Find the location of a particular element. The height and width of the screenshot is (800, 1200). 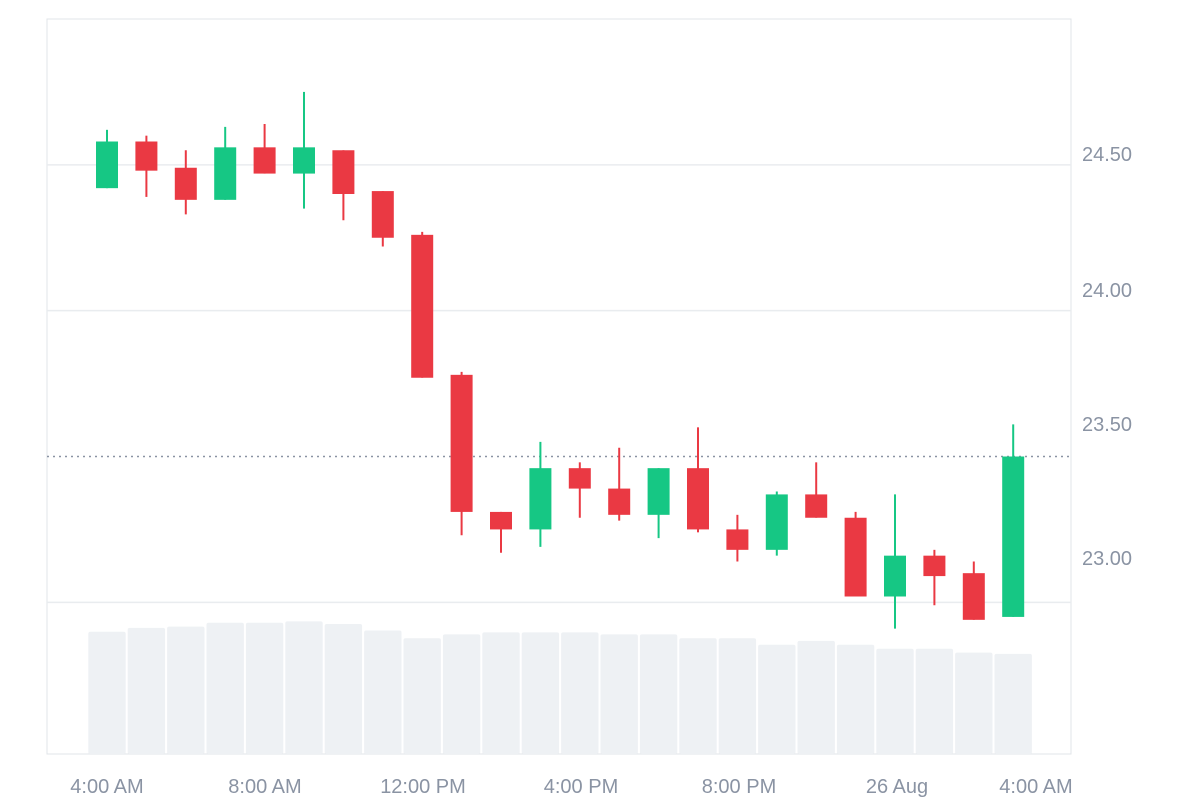

x-tick-label: 12:00 PM is located at coordinates (423, 787).